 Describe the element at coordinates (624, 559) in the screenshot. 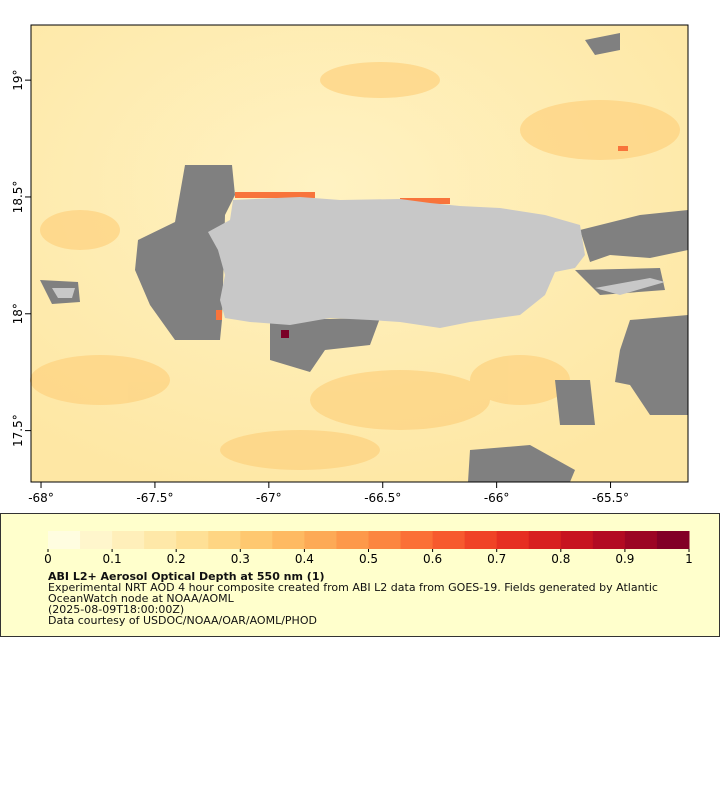

I see `colorbar-tick-label: 0.9` at that location.